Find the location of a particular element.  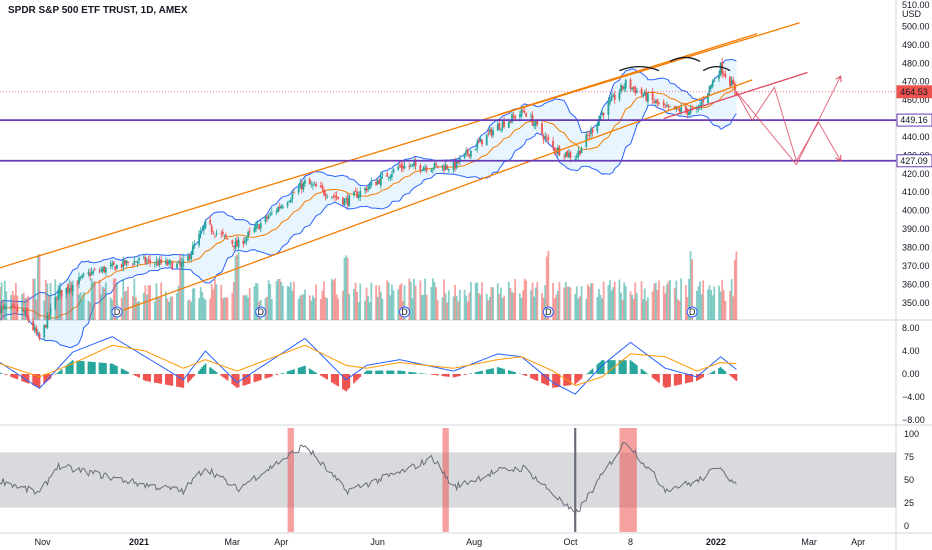

price-axis-tick: 460.00 is located at coordinates (916, 100).